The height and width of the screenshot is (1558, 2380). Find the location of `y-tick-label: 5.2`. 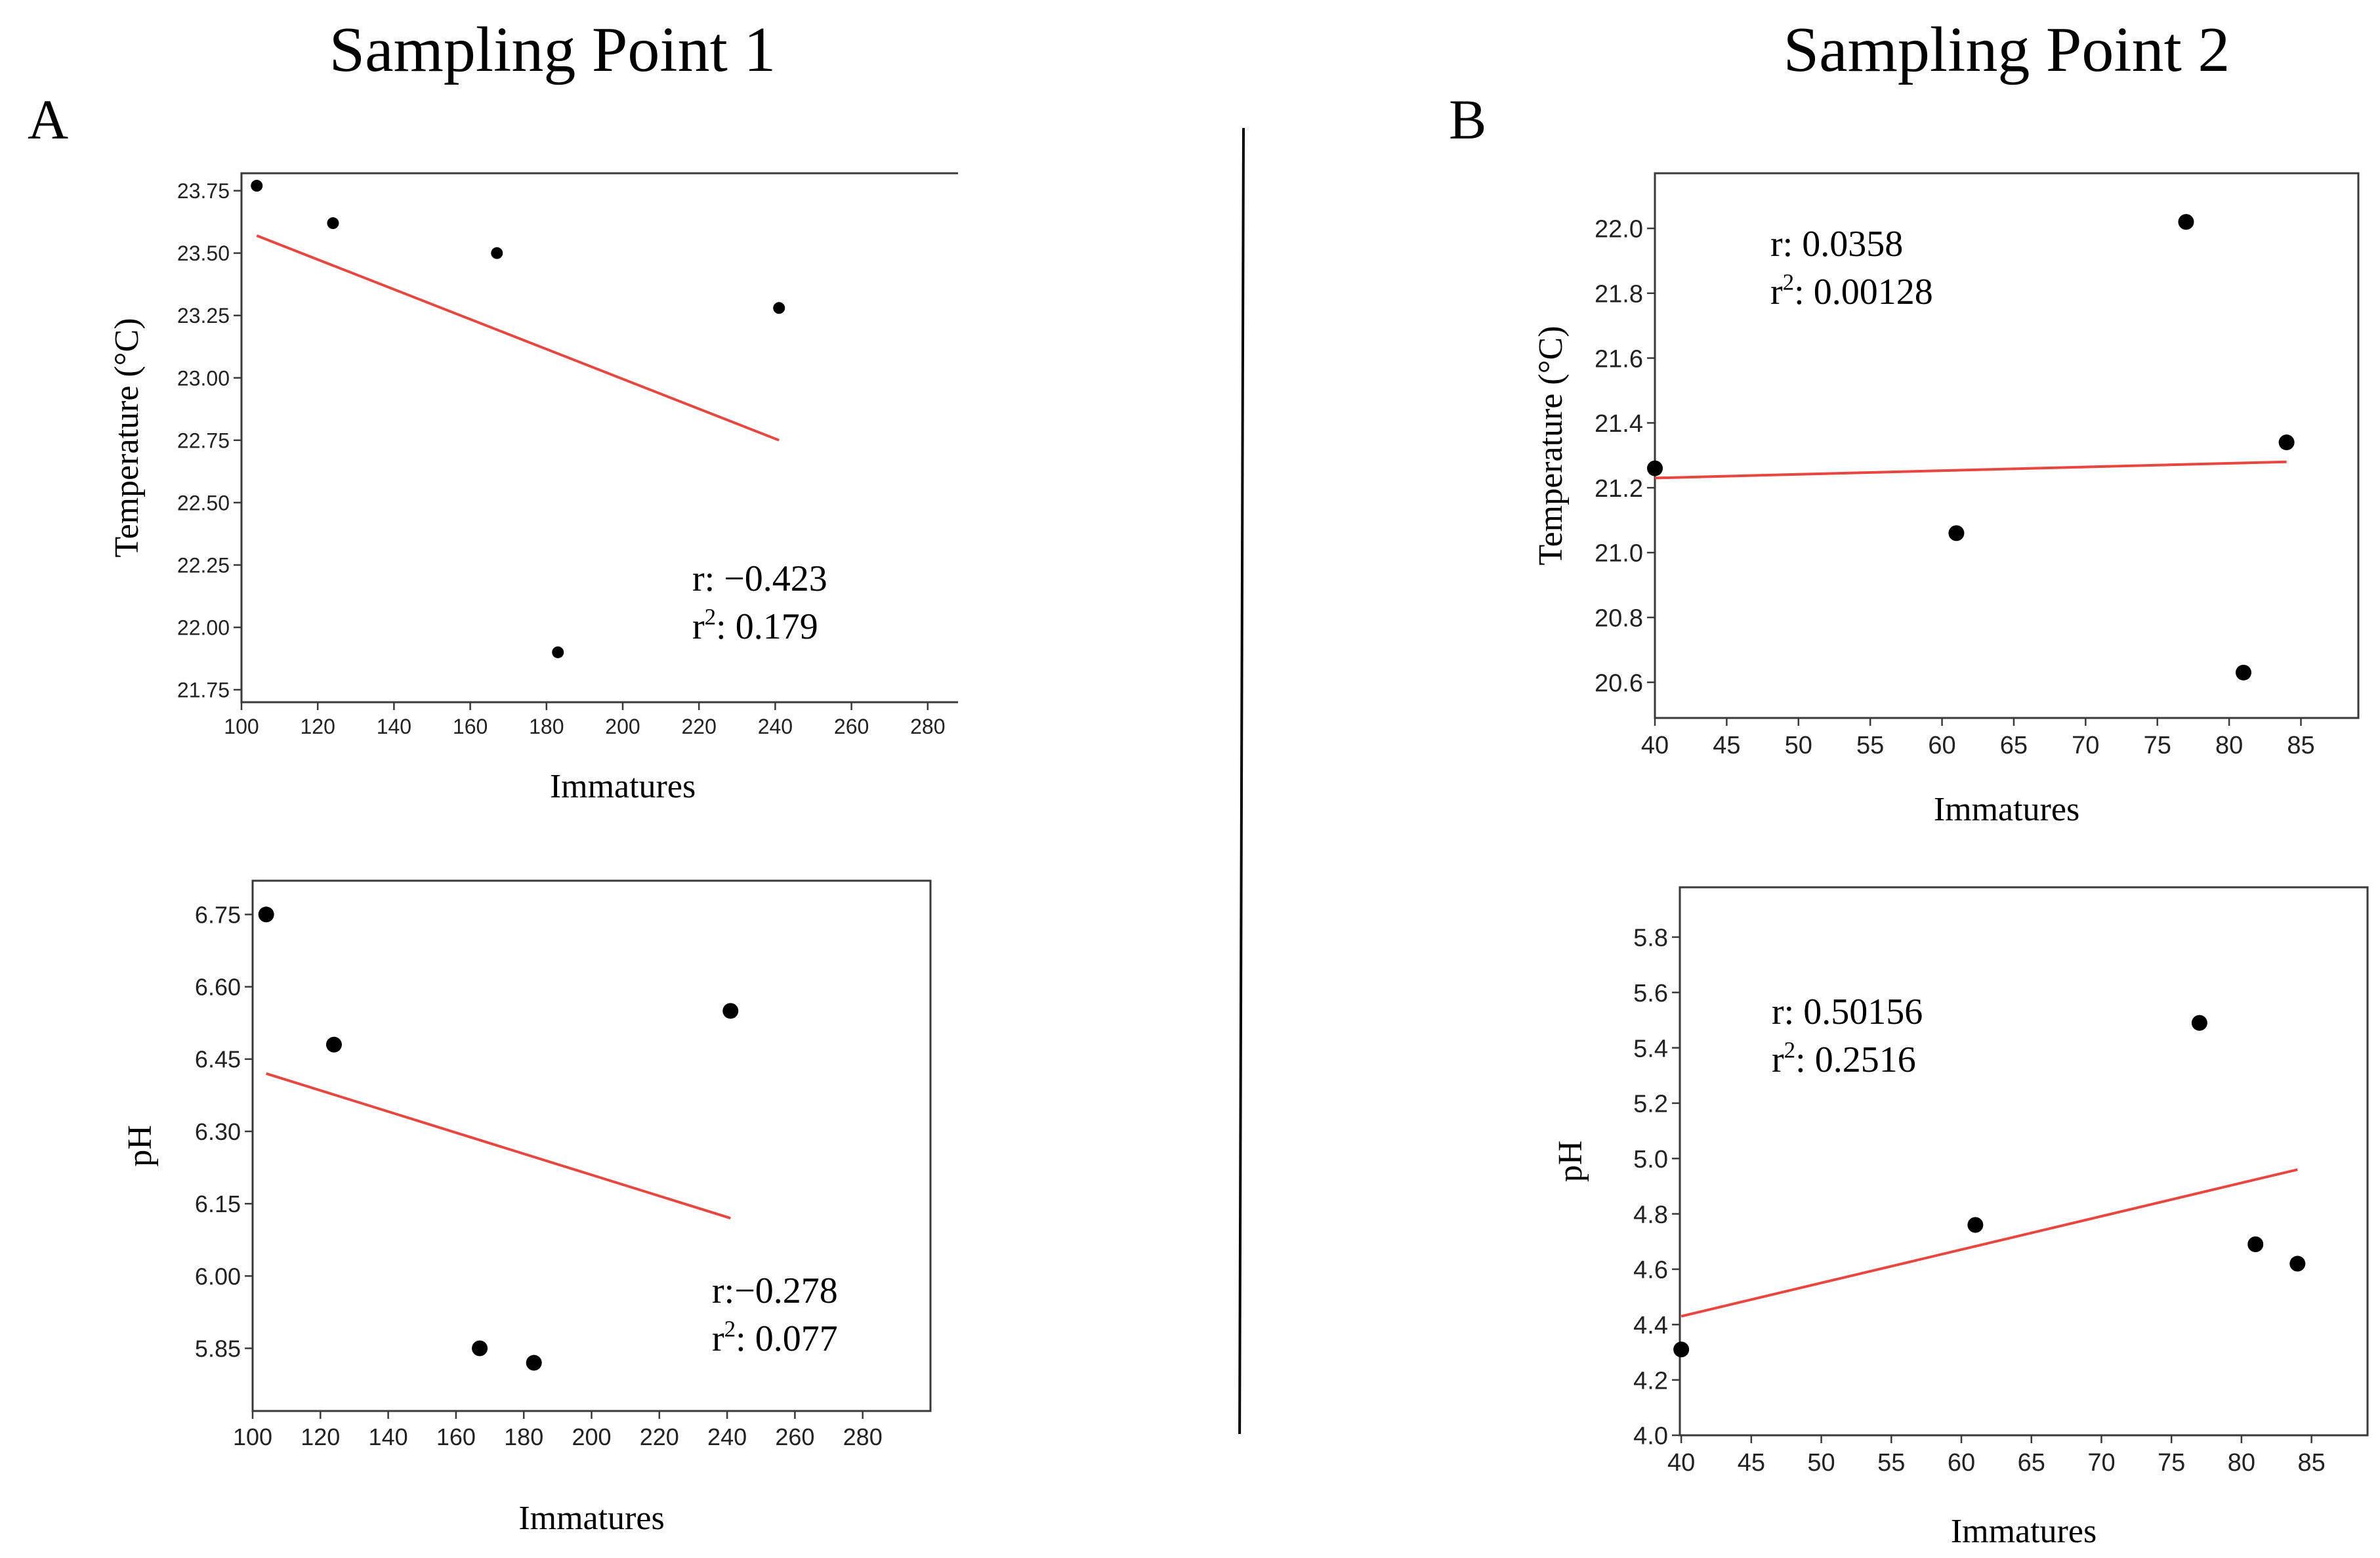

y-tick-label: 5.2 is located at coordinates (1650, 1104).